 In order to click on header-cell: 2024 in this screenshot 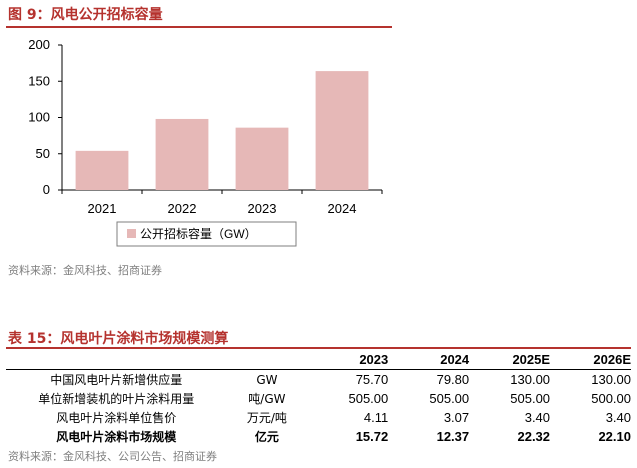, I will do `click(429, 360)`.